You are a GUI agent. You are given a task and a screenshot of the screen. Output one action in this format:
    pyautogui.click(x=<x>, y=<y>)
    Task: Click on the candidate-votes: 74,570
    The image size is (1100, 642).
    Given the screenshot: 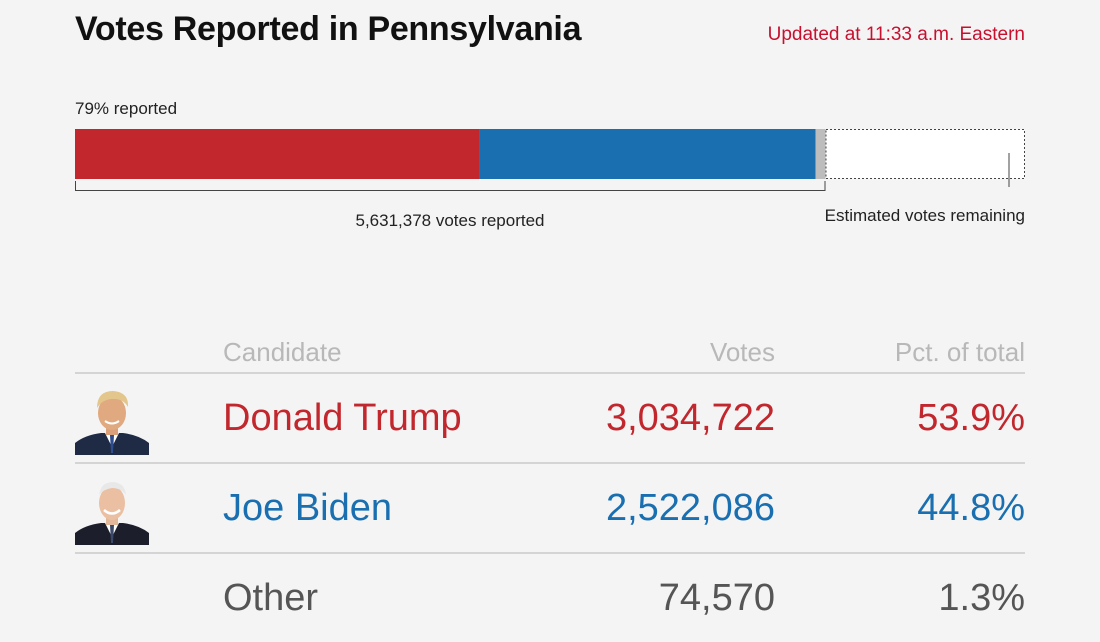 What is the action you would take?
    pyautogui.click(x=716, y=597)
    